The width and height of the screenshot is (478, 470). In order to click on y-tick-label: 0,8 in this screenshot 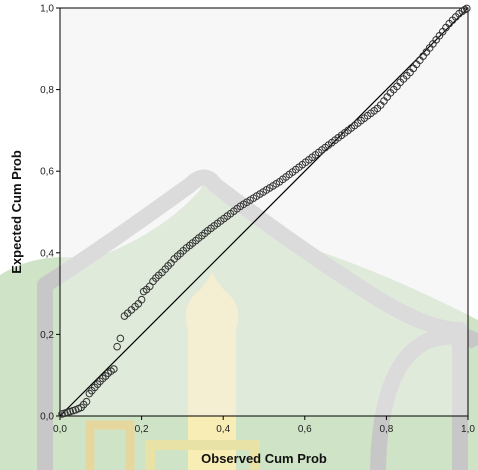, I will do `click(47, 90)`.